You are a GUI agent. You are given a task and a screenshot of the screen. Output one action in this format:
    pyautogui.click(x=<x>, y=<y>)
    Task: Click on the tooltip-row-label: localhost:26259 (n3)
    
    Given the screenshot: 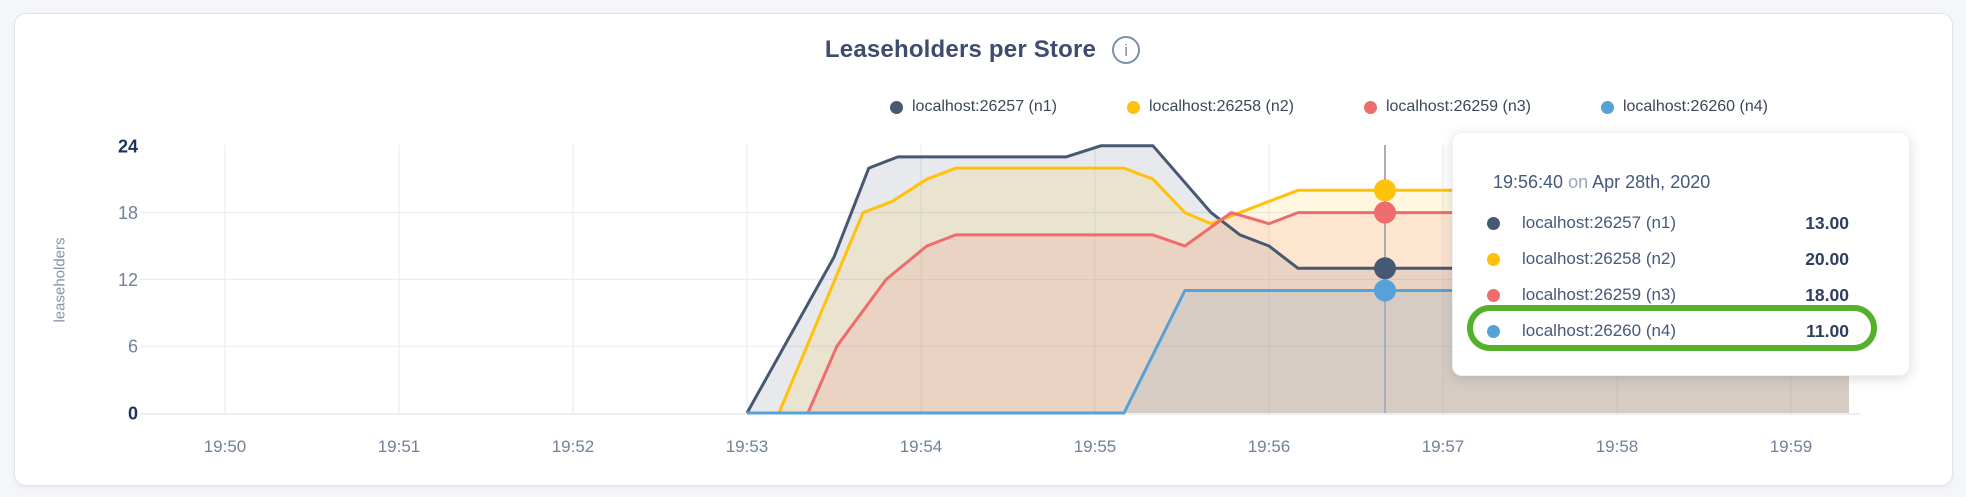 What is the action you would take?
    pyautogui.click(x=1599, y=294)
    